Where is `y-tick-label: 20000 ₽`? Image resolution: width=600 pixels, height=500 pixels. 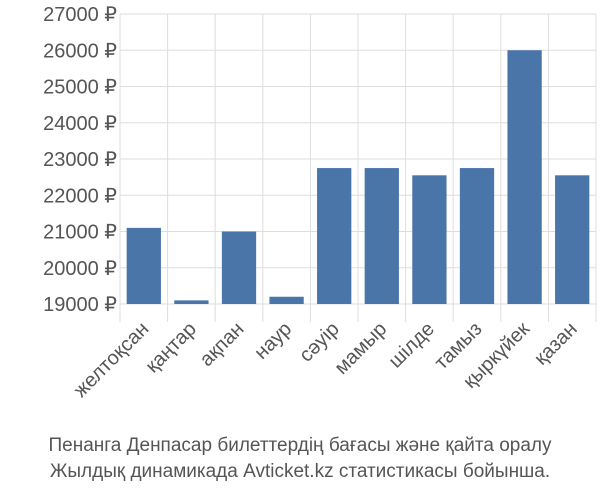 y-tick-label: 20000 ₽ is located at coordinates (80, 269).